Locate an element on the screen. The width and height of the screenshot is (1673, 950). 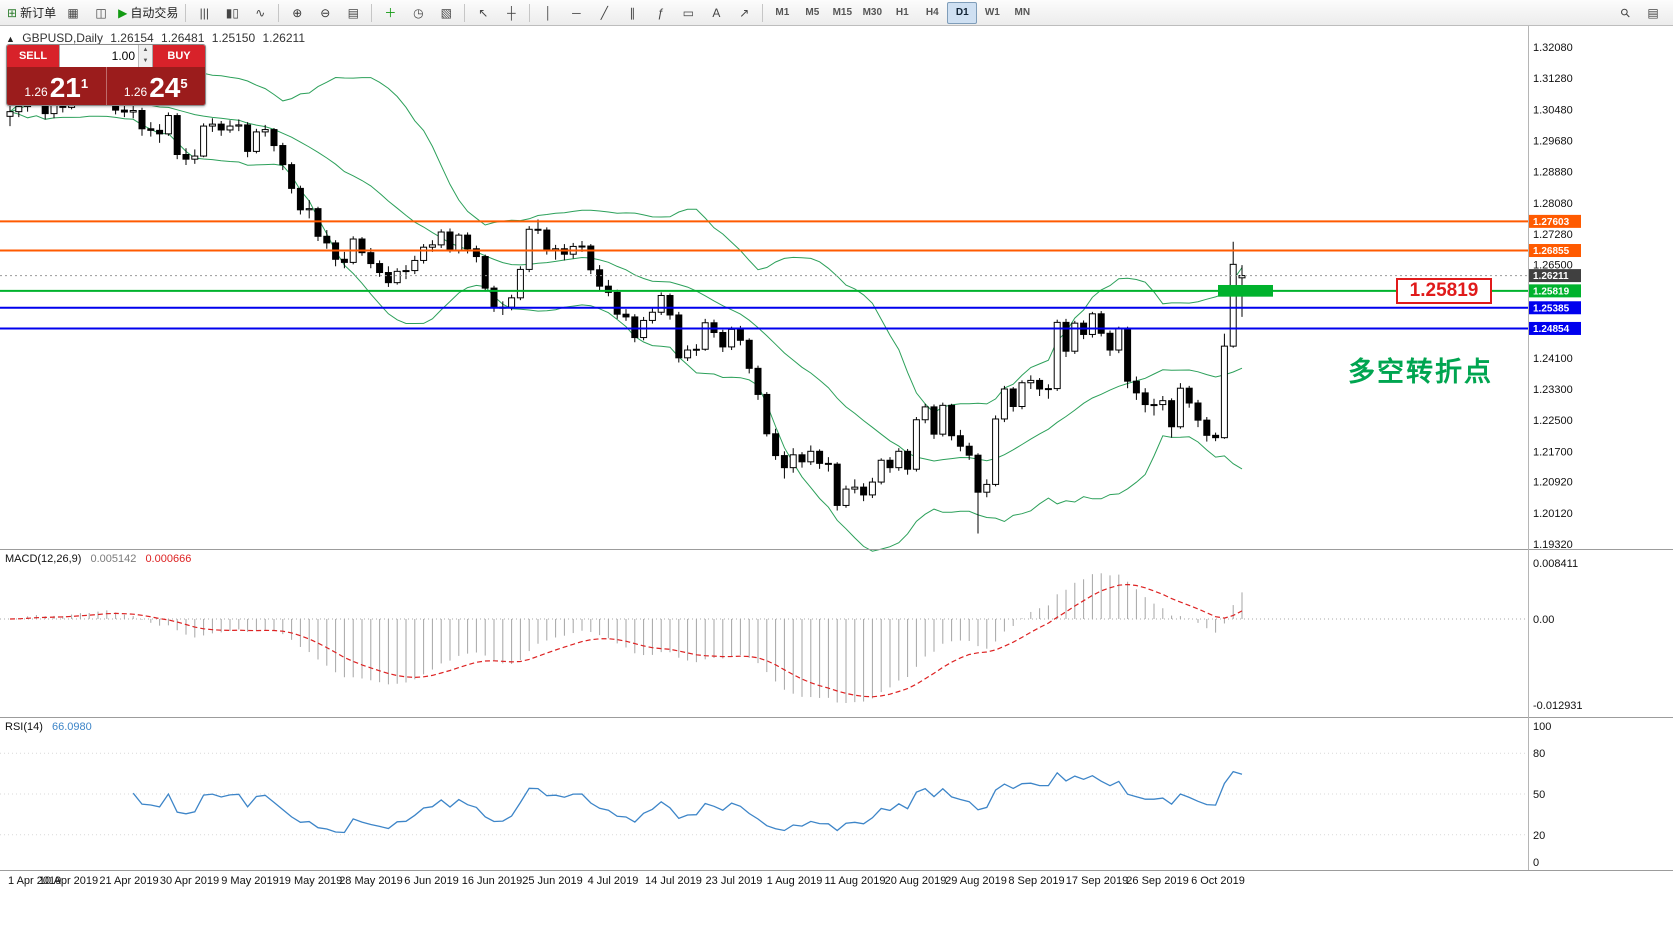
trendline-button: ╱ is located at coordinates (604, 13).